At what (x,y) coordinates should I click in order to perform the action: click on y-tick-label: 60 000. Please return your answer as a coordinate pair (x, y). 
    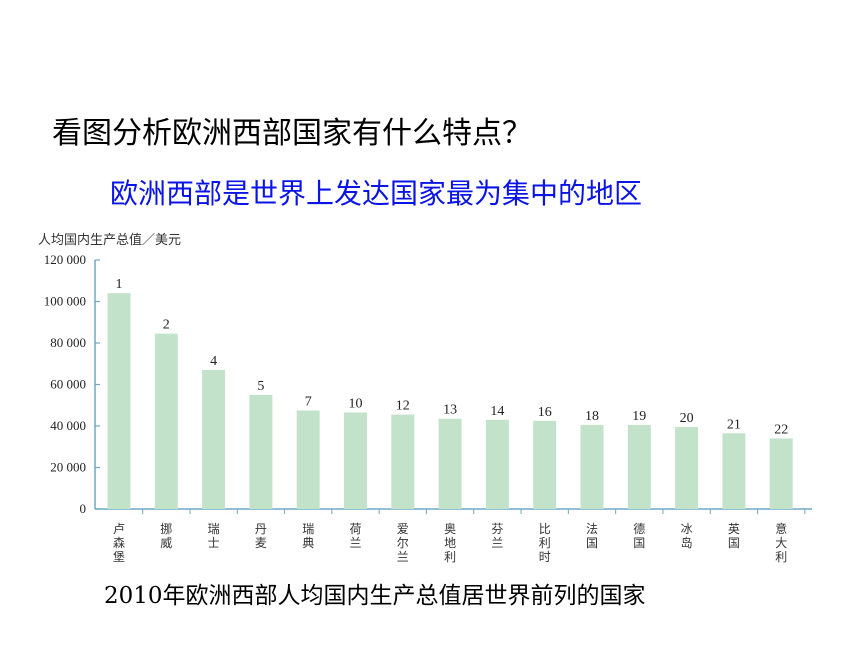
    Looking at the image, I should click on (68, 384).